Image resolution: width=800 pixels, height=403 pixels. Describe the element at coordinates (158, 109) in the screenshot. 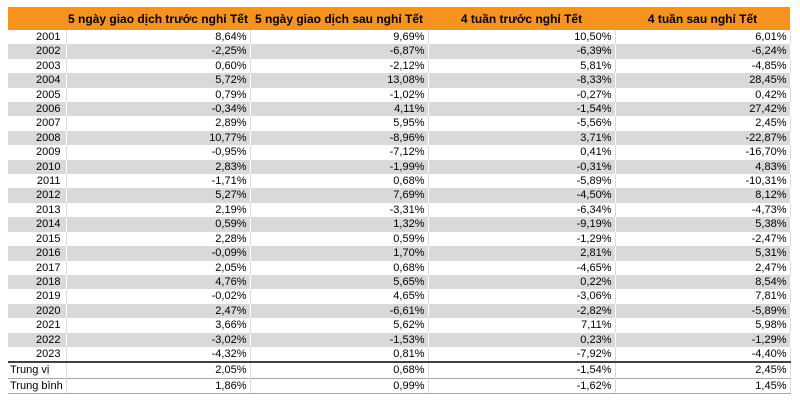

I see `value-cell: -0,34%` at that location.